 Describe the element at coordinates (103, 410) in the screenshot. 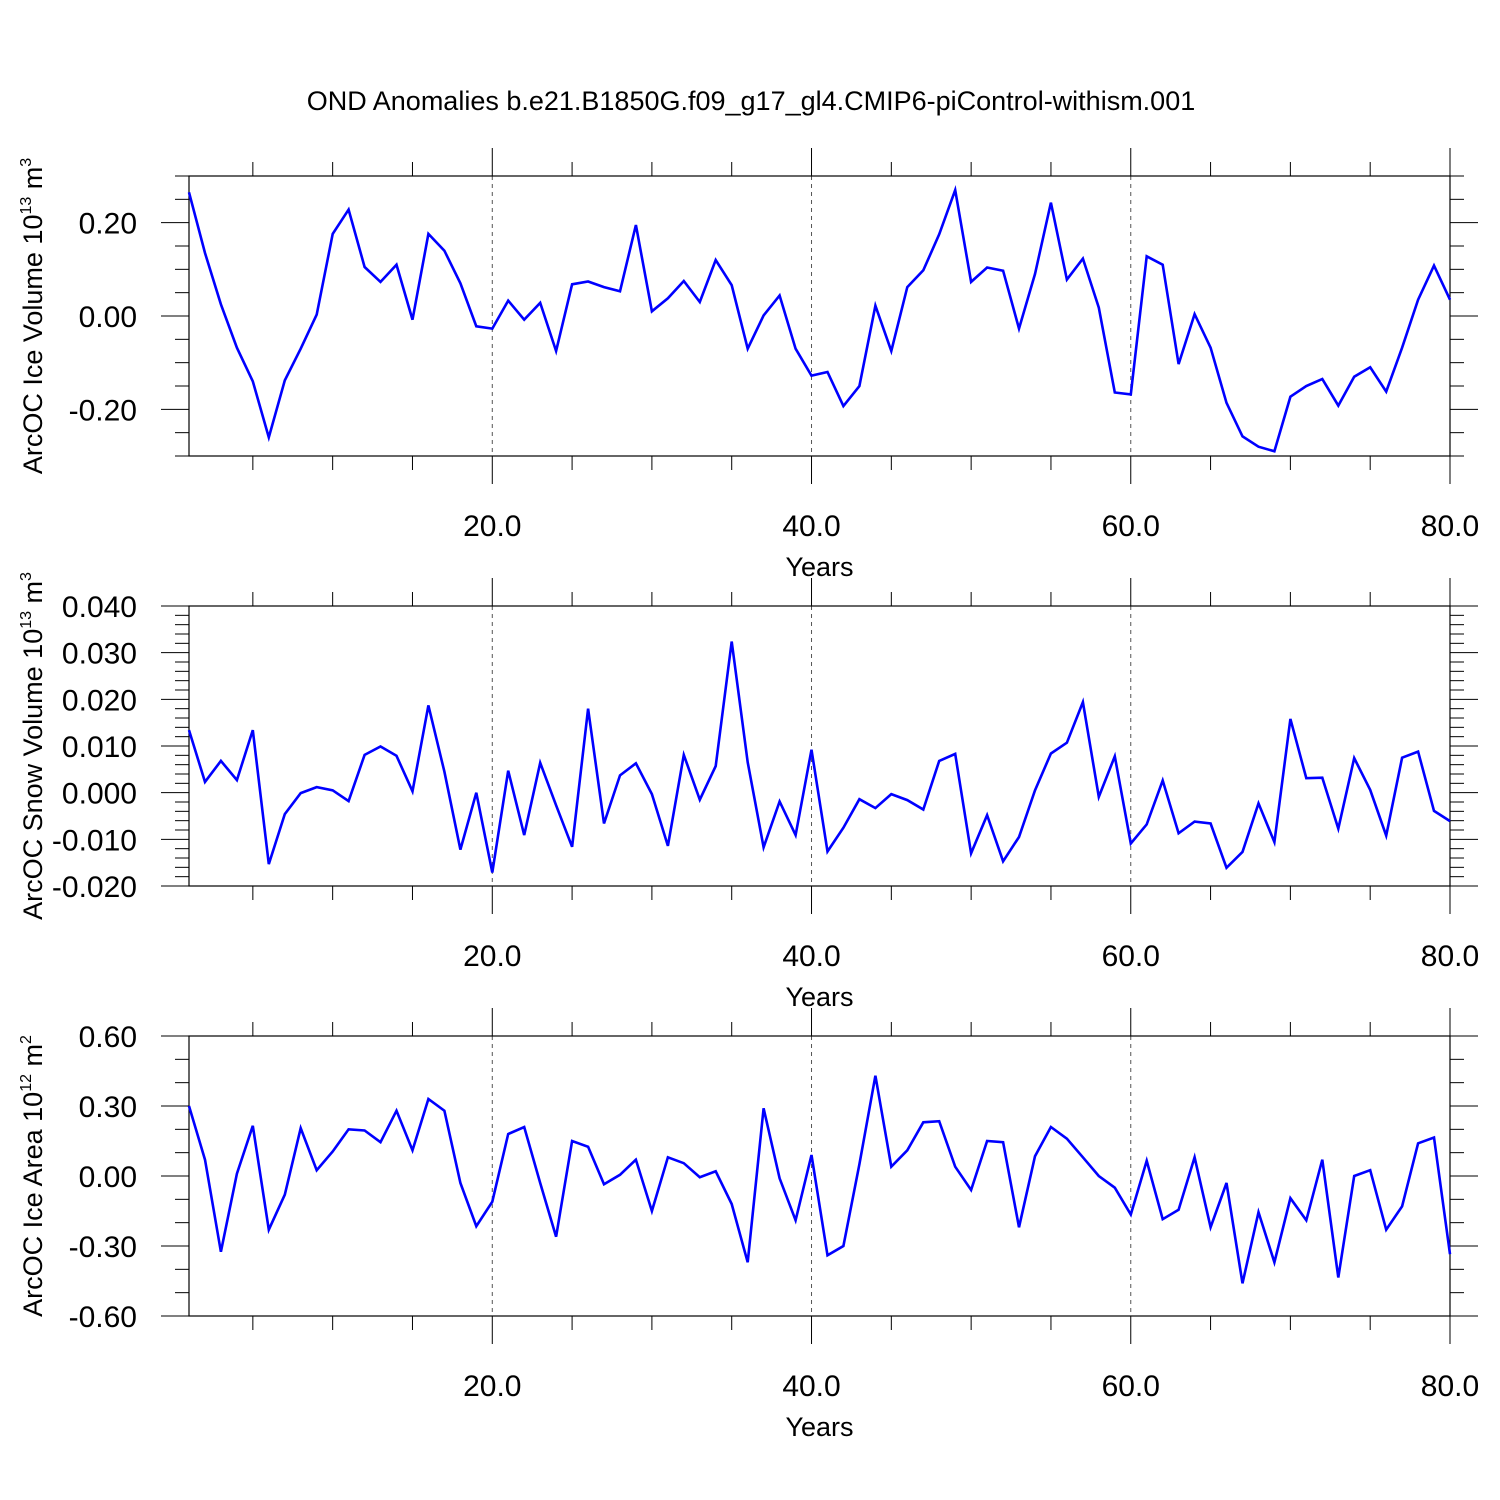

I see `y-tick-label: -0.20` at that location.